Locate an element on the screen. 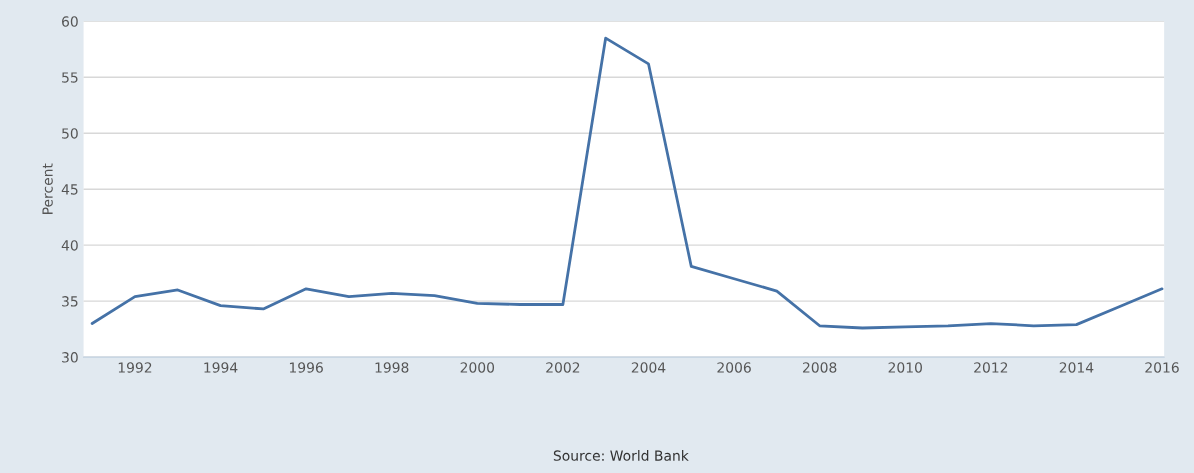 This screenshot has width=1194, height=473. x-tick-label: 2008 is located at coordinates (820, 367).